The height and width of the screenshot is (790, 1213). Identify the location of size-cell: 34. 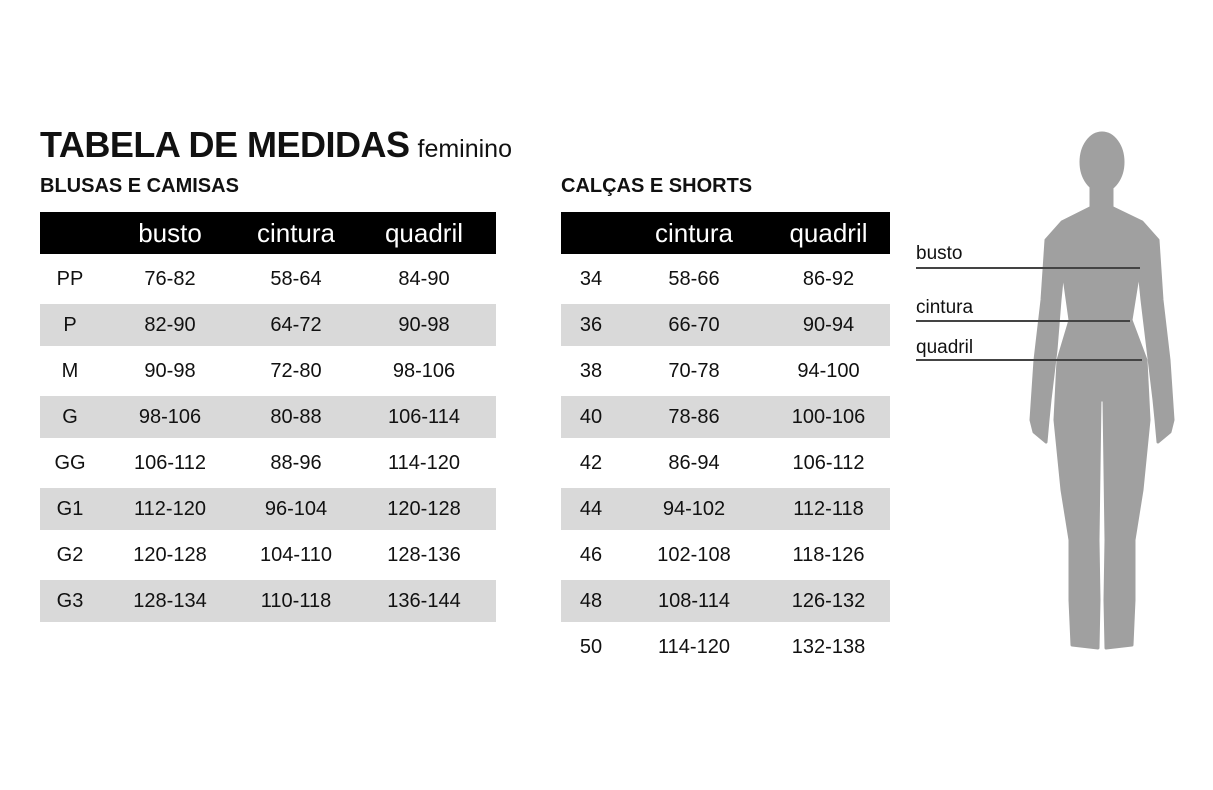
(591, 278).